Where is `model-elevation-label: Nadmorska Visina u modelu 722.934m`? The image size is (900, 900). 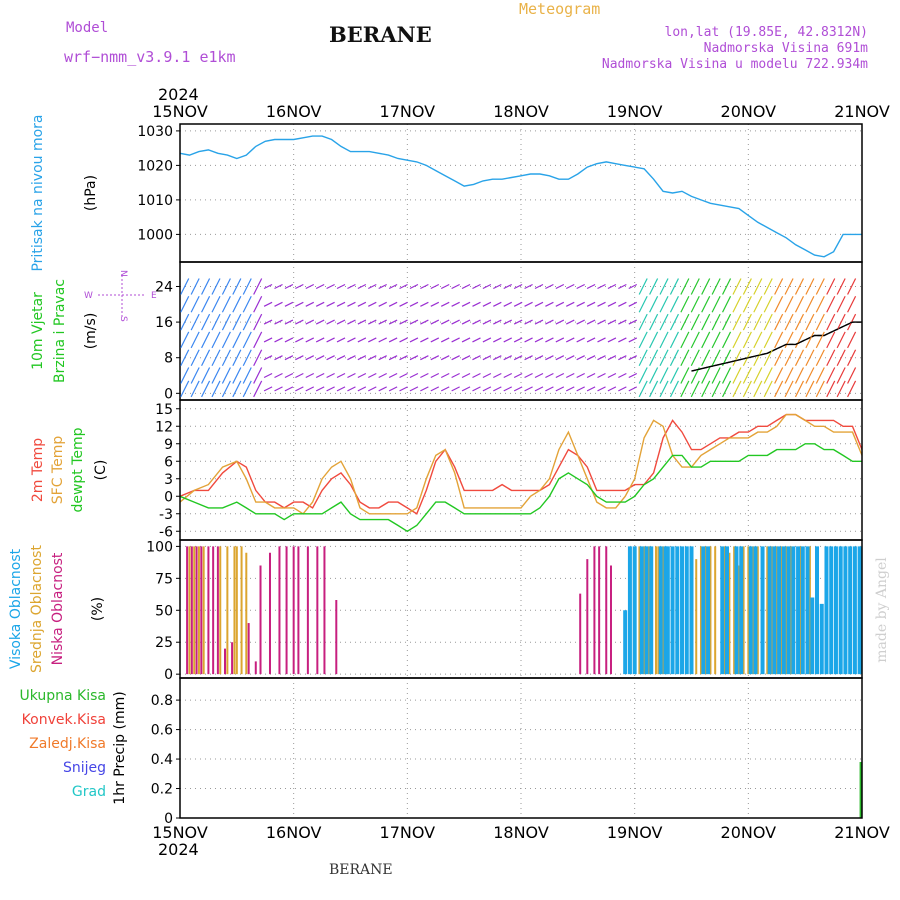 model-elevation-label: Nadmorska Visina u modelu 722.934m is located at coordinates (734, 64).